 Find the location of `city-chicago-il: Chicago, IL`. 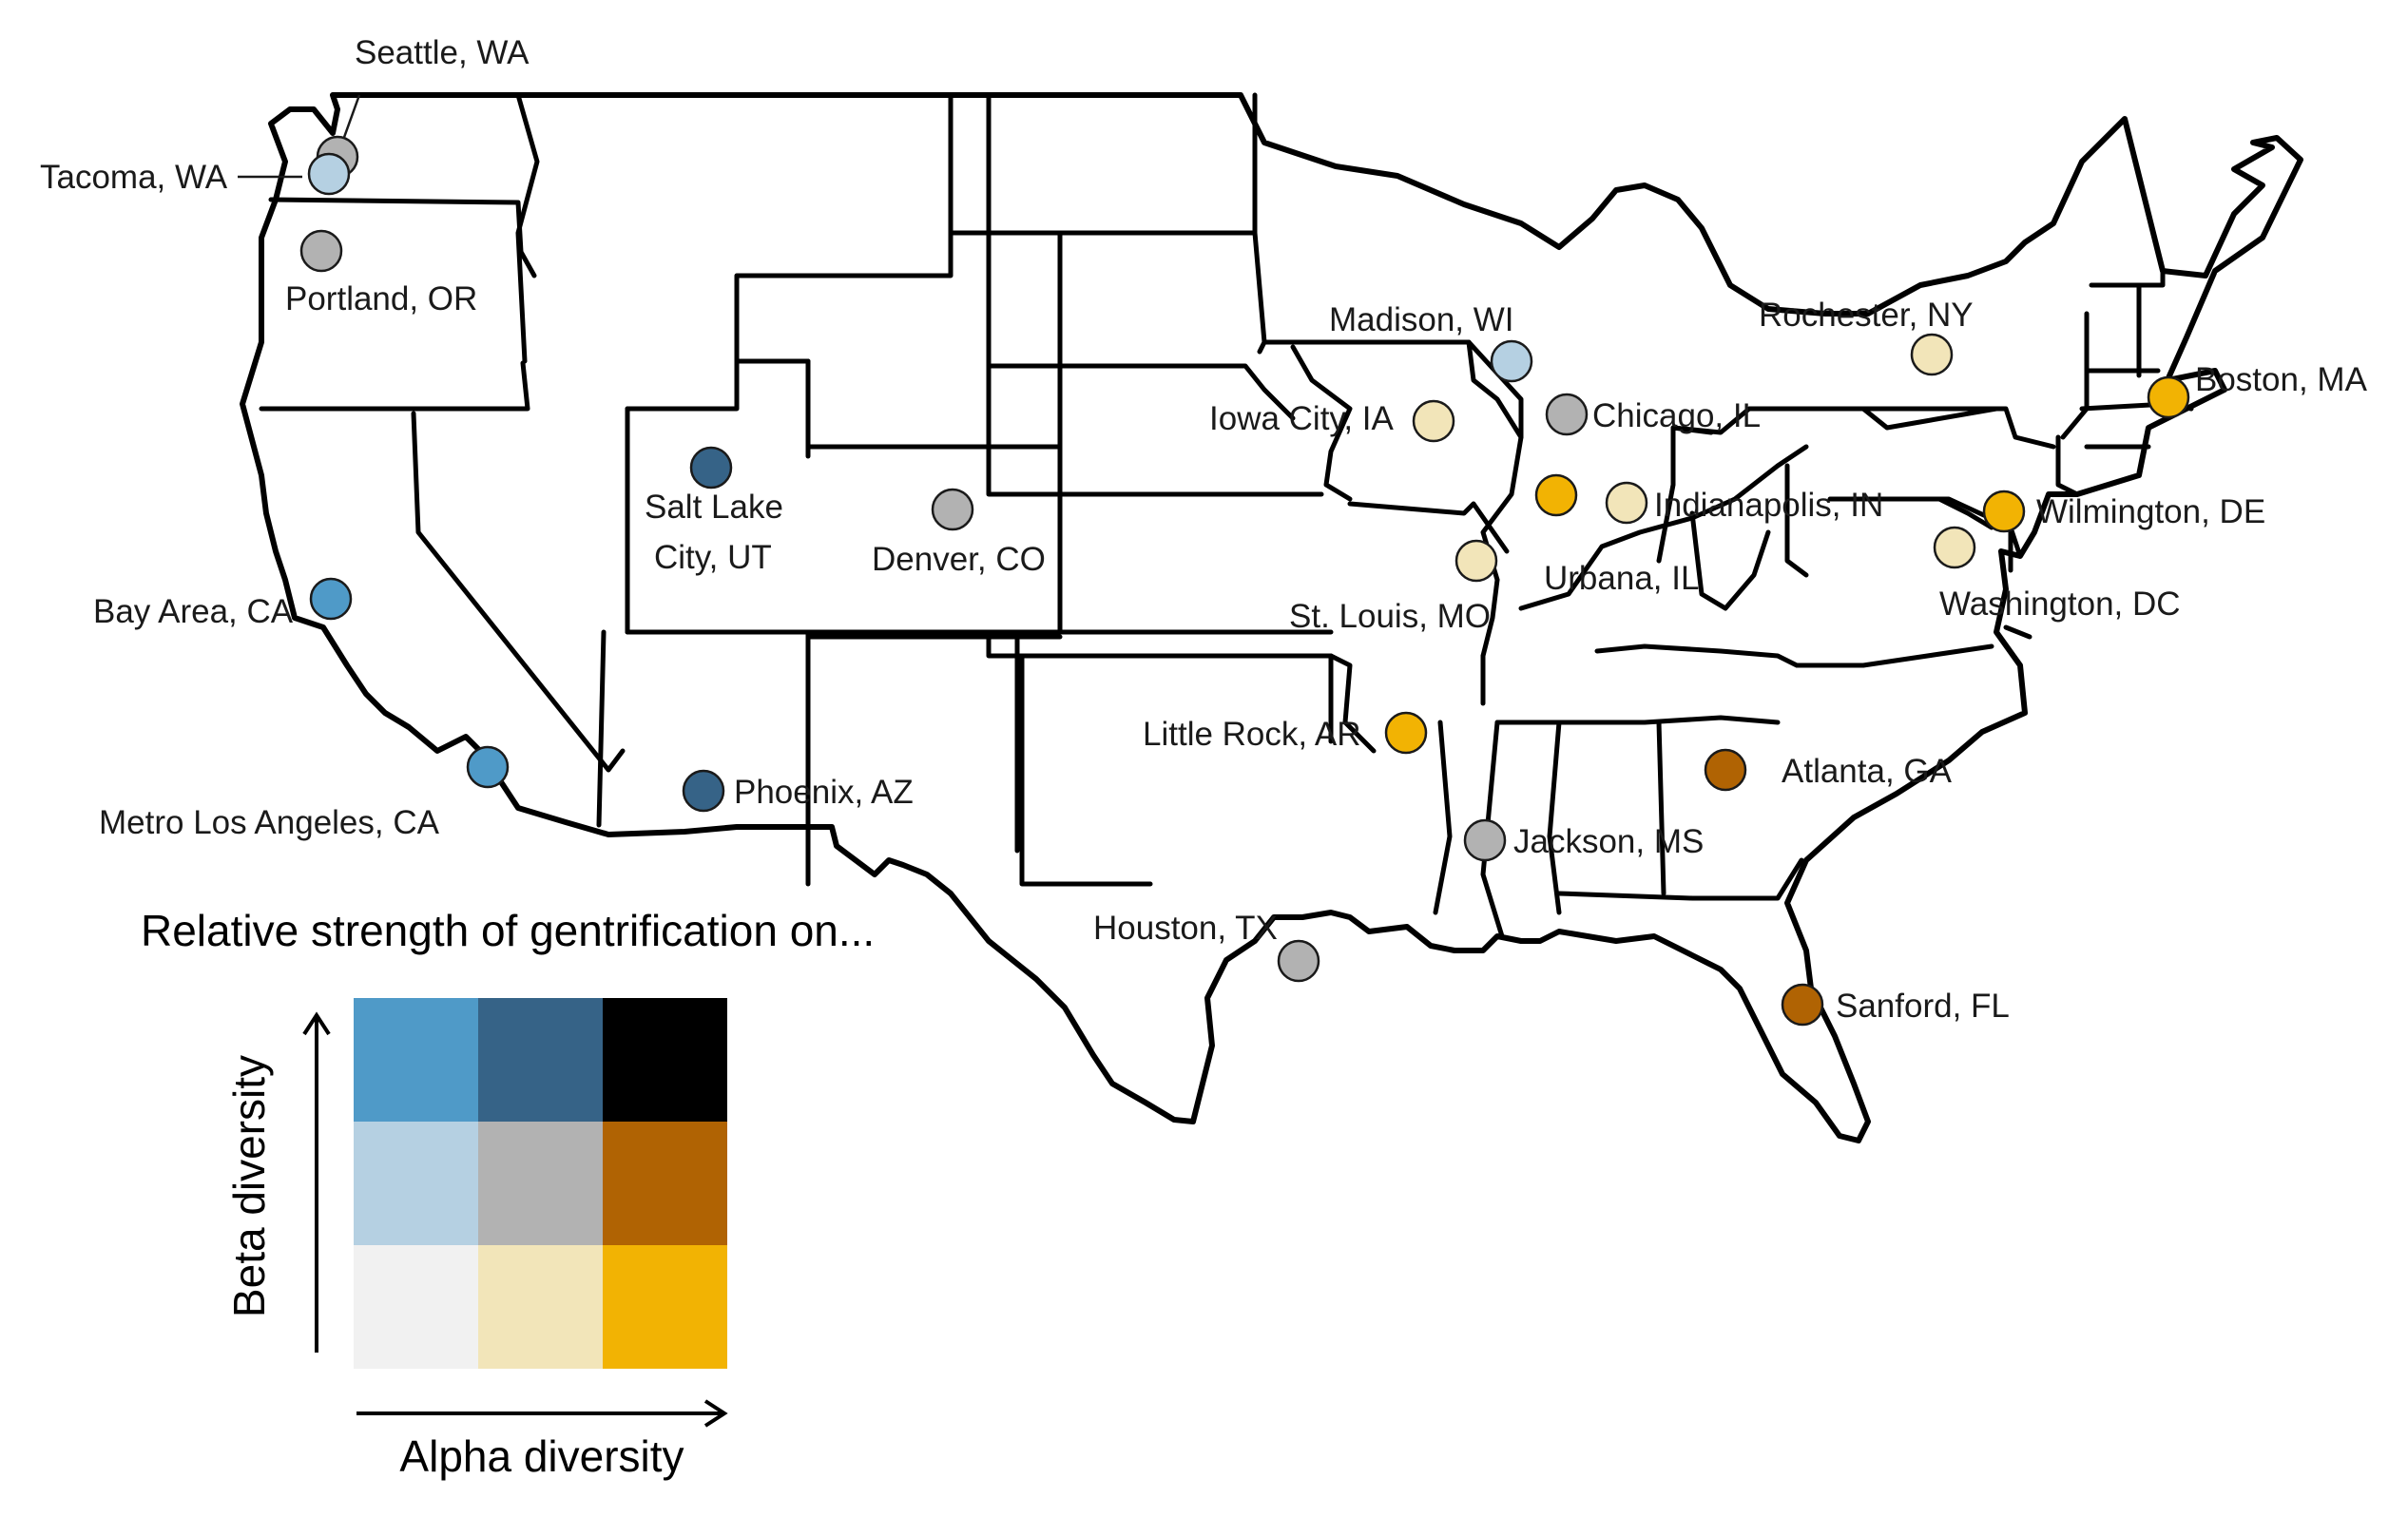

city-chicago-il: Chicago, IL is located at coordinates (1653, 414).